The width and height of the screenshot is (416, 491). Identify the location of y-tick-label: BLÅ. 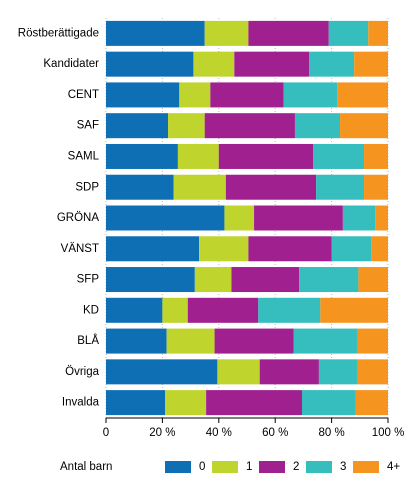
(88, 340).